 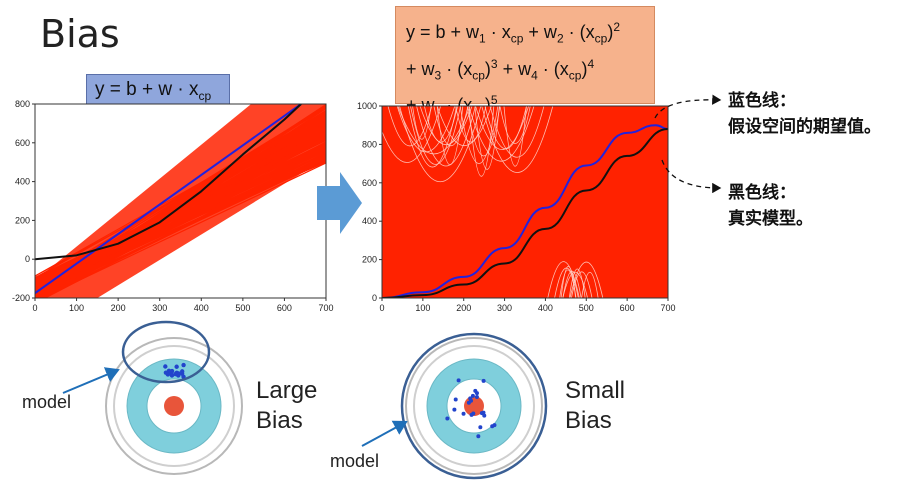 I want to click on chart-right-y-tick-label: 800, so click(x=369, y=144).